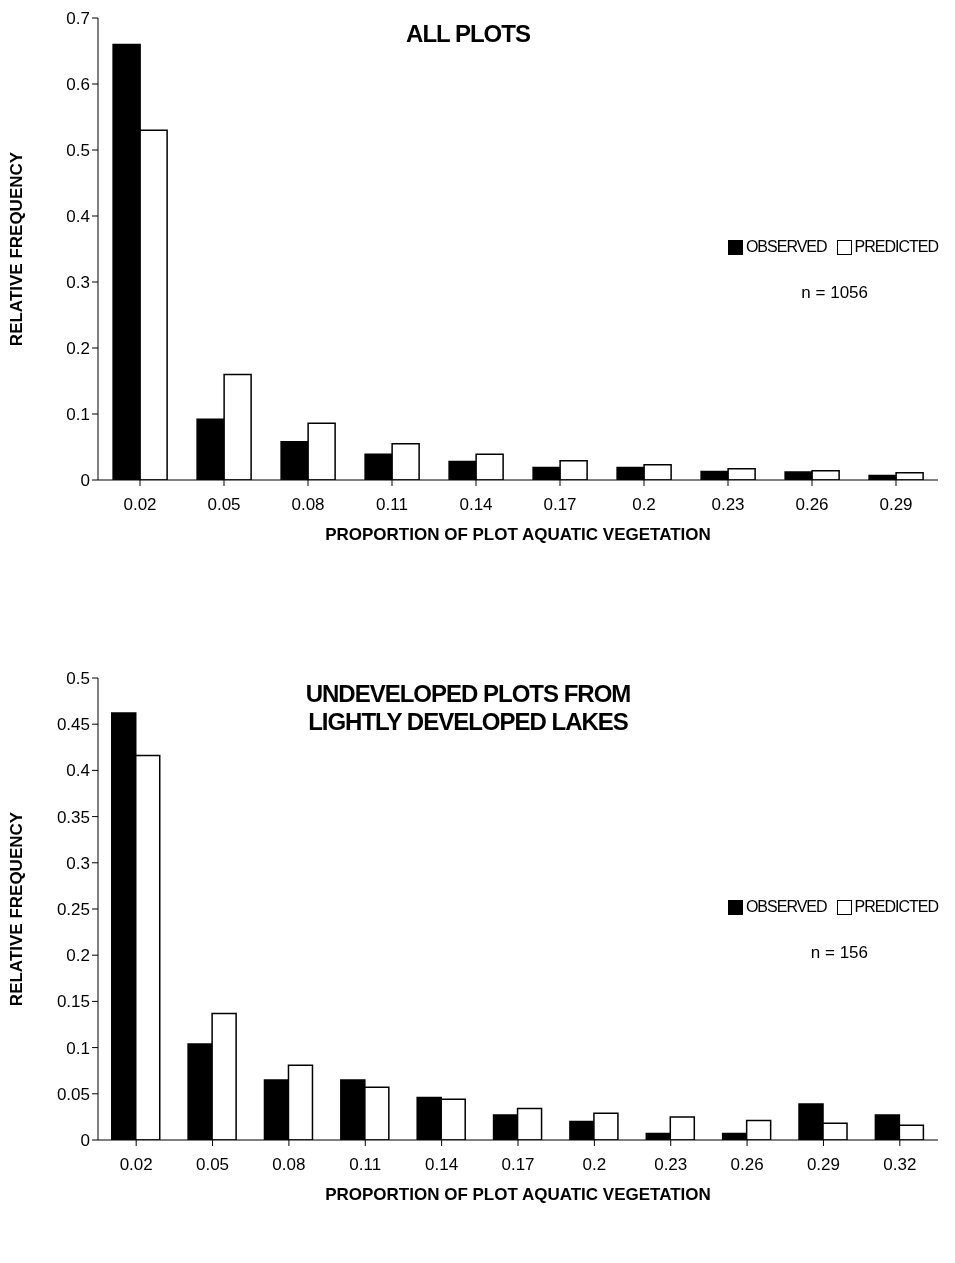  I want to click on y-tick-label: 0.7, so click(78, 19).